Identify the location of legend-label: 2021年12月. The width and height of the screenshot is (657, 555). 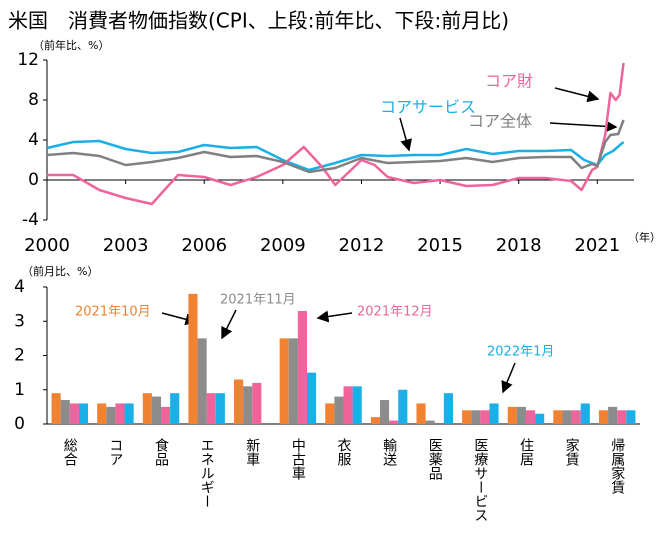
(395, 312).